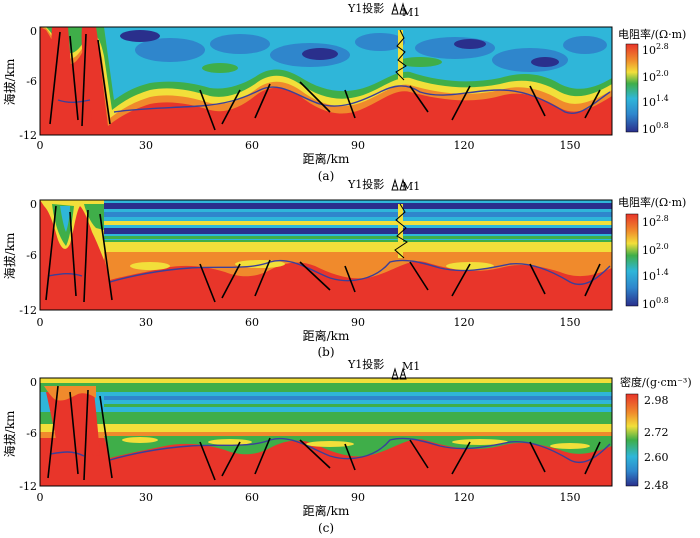 This screenshot has height=538, width=700. What do you see at coordinates (411, 186) in the screenshot?
I see `well-label-m1-b: M1` at bounding box center [411, 186].